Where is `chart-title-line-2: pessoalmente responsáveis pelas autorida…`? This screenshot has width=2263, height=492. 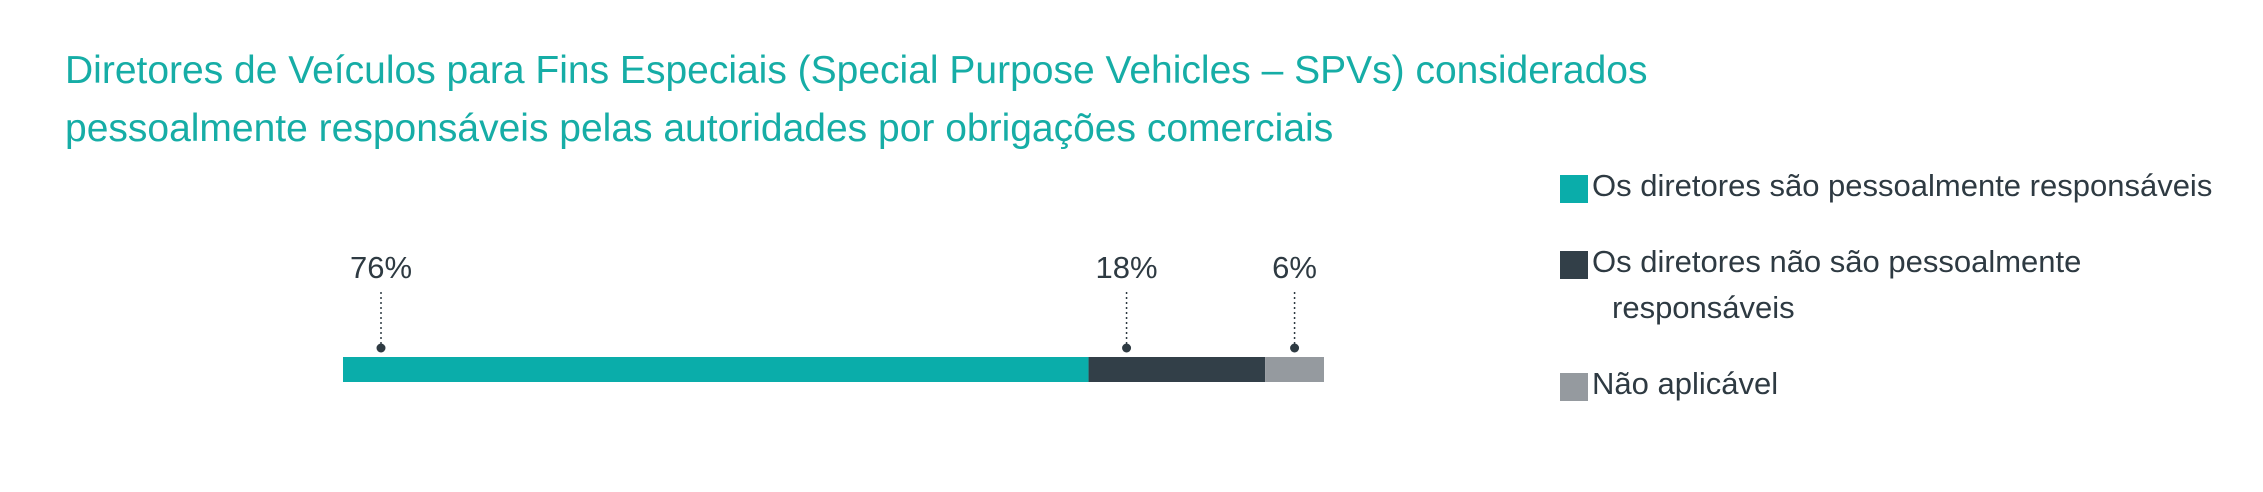 chart-title-line-2: pessoalmente responsáveis pelas autorida… is located at coordinates (699, 128).